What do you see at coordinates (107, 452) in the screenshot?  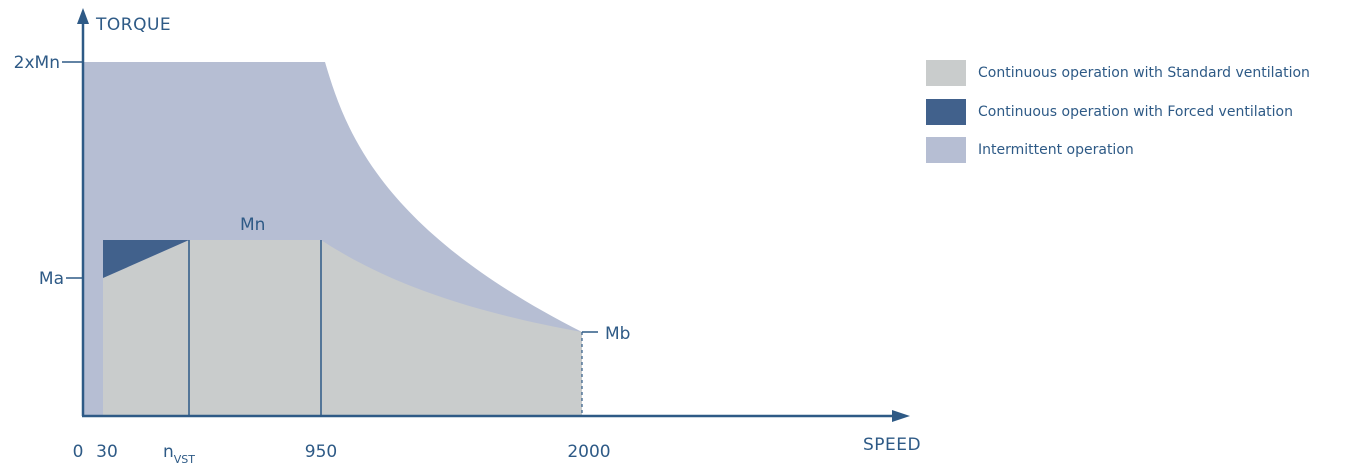 I see `x-tick-label-30: 30` at bounding box center [107, 452].